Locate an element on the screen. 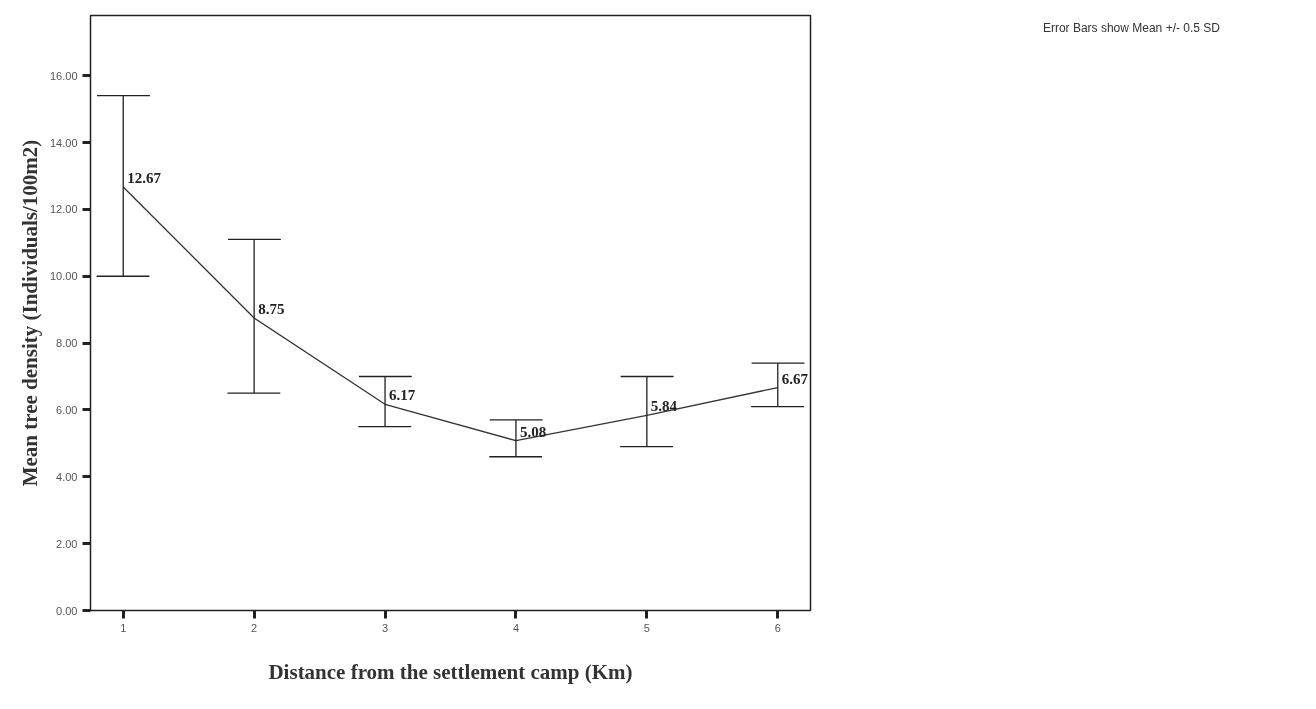 The image size is (1316, 709). x-tick-label: 2 is located at coordinates (254, 627).